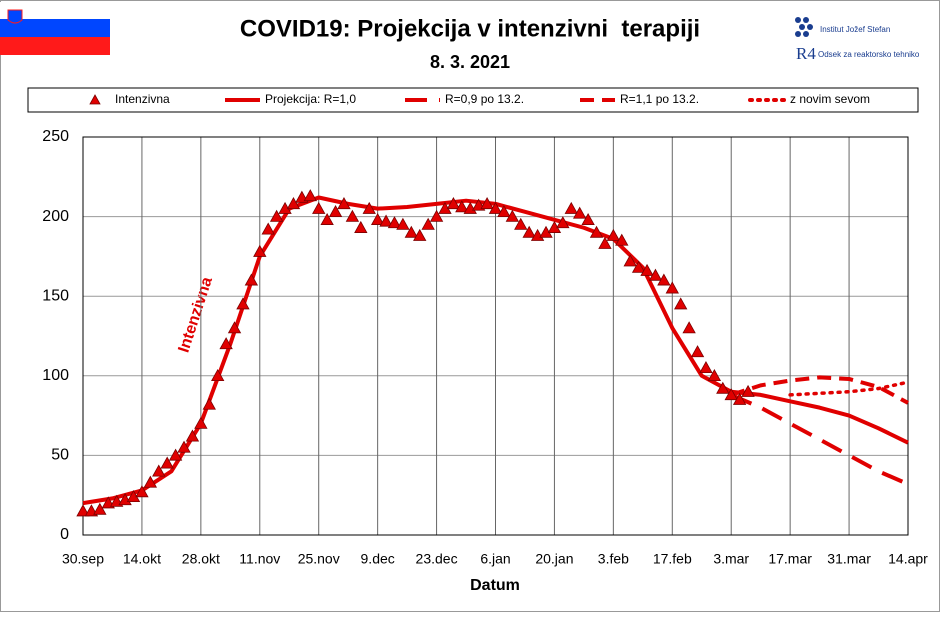  What do you see at coordinates (55, 28) in the screenshot?
I see `flag` at bounding box center [55, 28].